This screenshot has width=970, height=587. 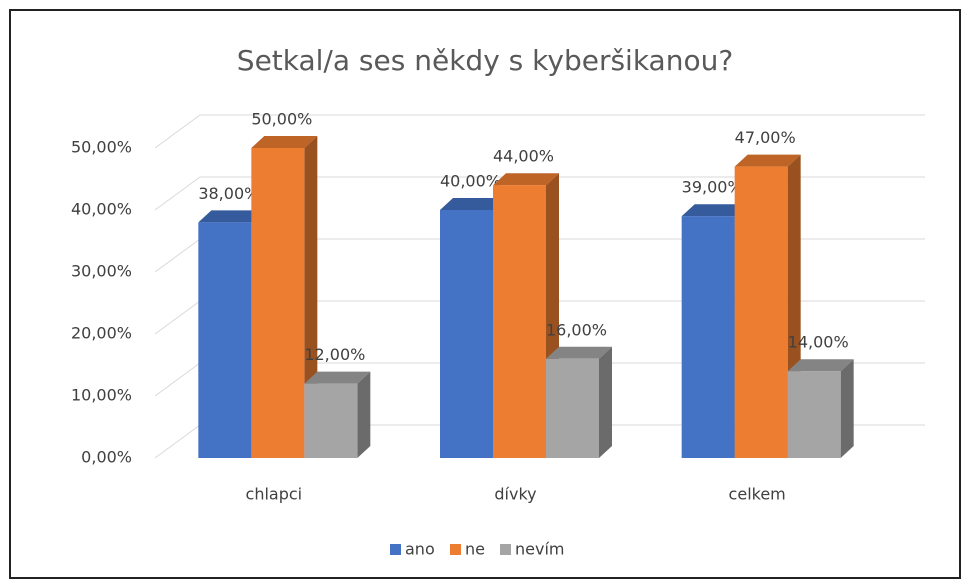 I want to click on data-label: 38,00%, so click(x=228, y=193).